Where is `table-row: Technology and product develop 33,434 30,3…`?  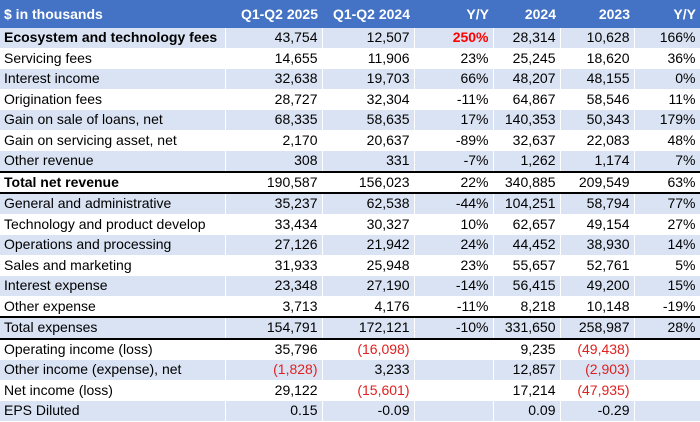 table-row: Technology and product develop 33,434 30,3… is located at coordinates (350, 224).